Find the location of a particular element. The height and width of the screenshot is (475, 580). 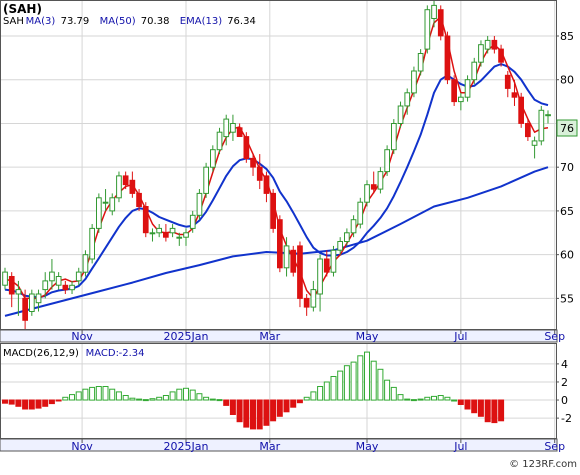

macd-xtick-label: Sep is located at coordinates (554, 446).